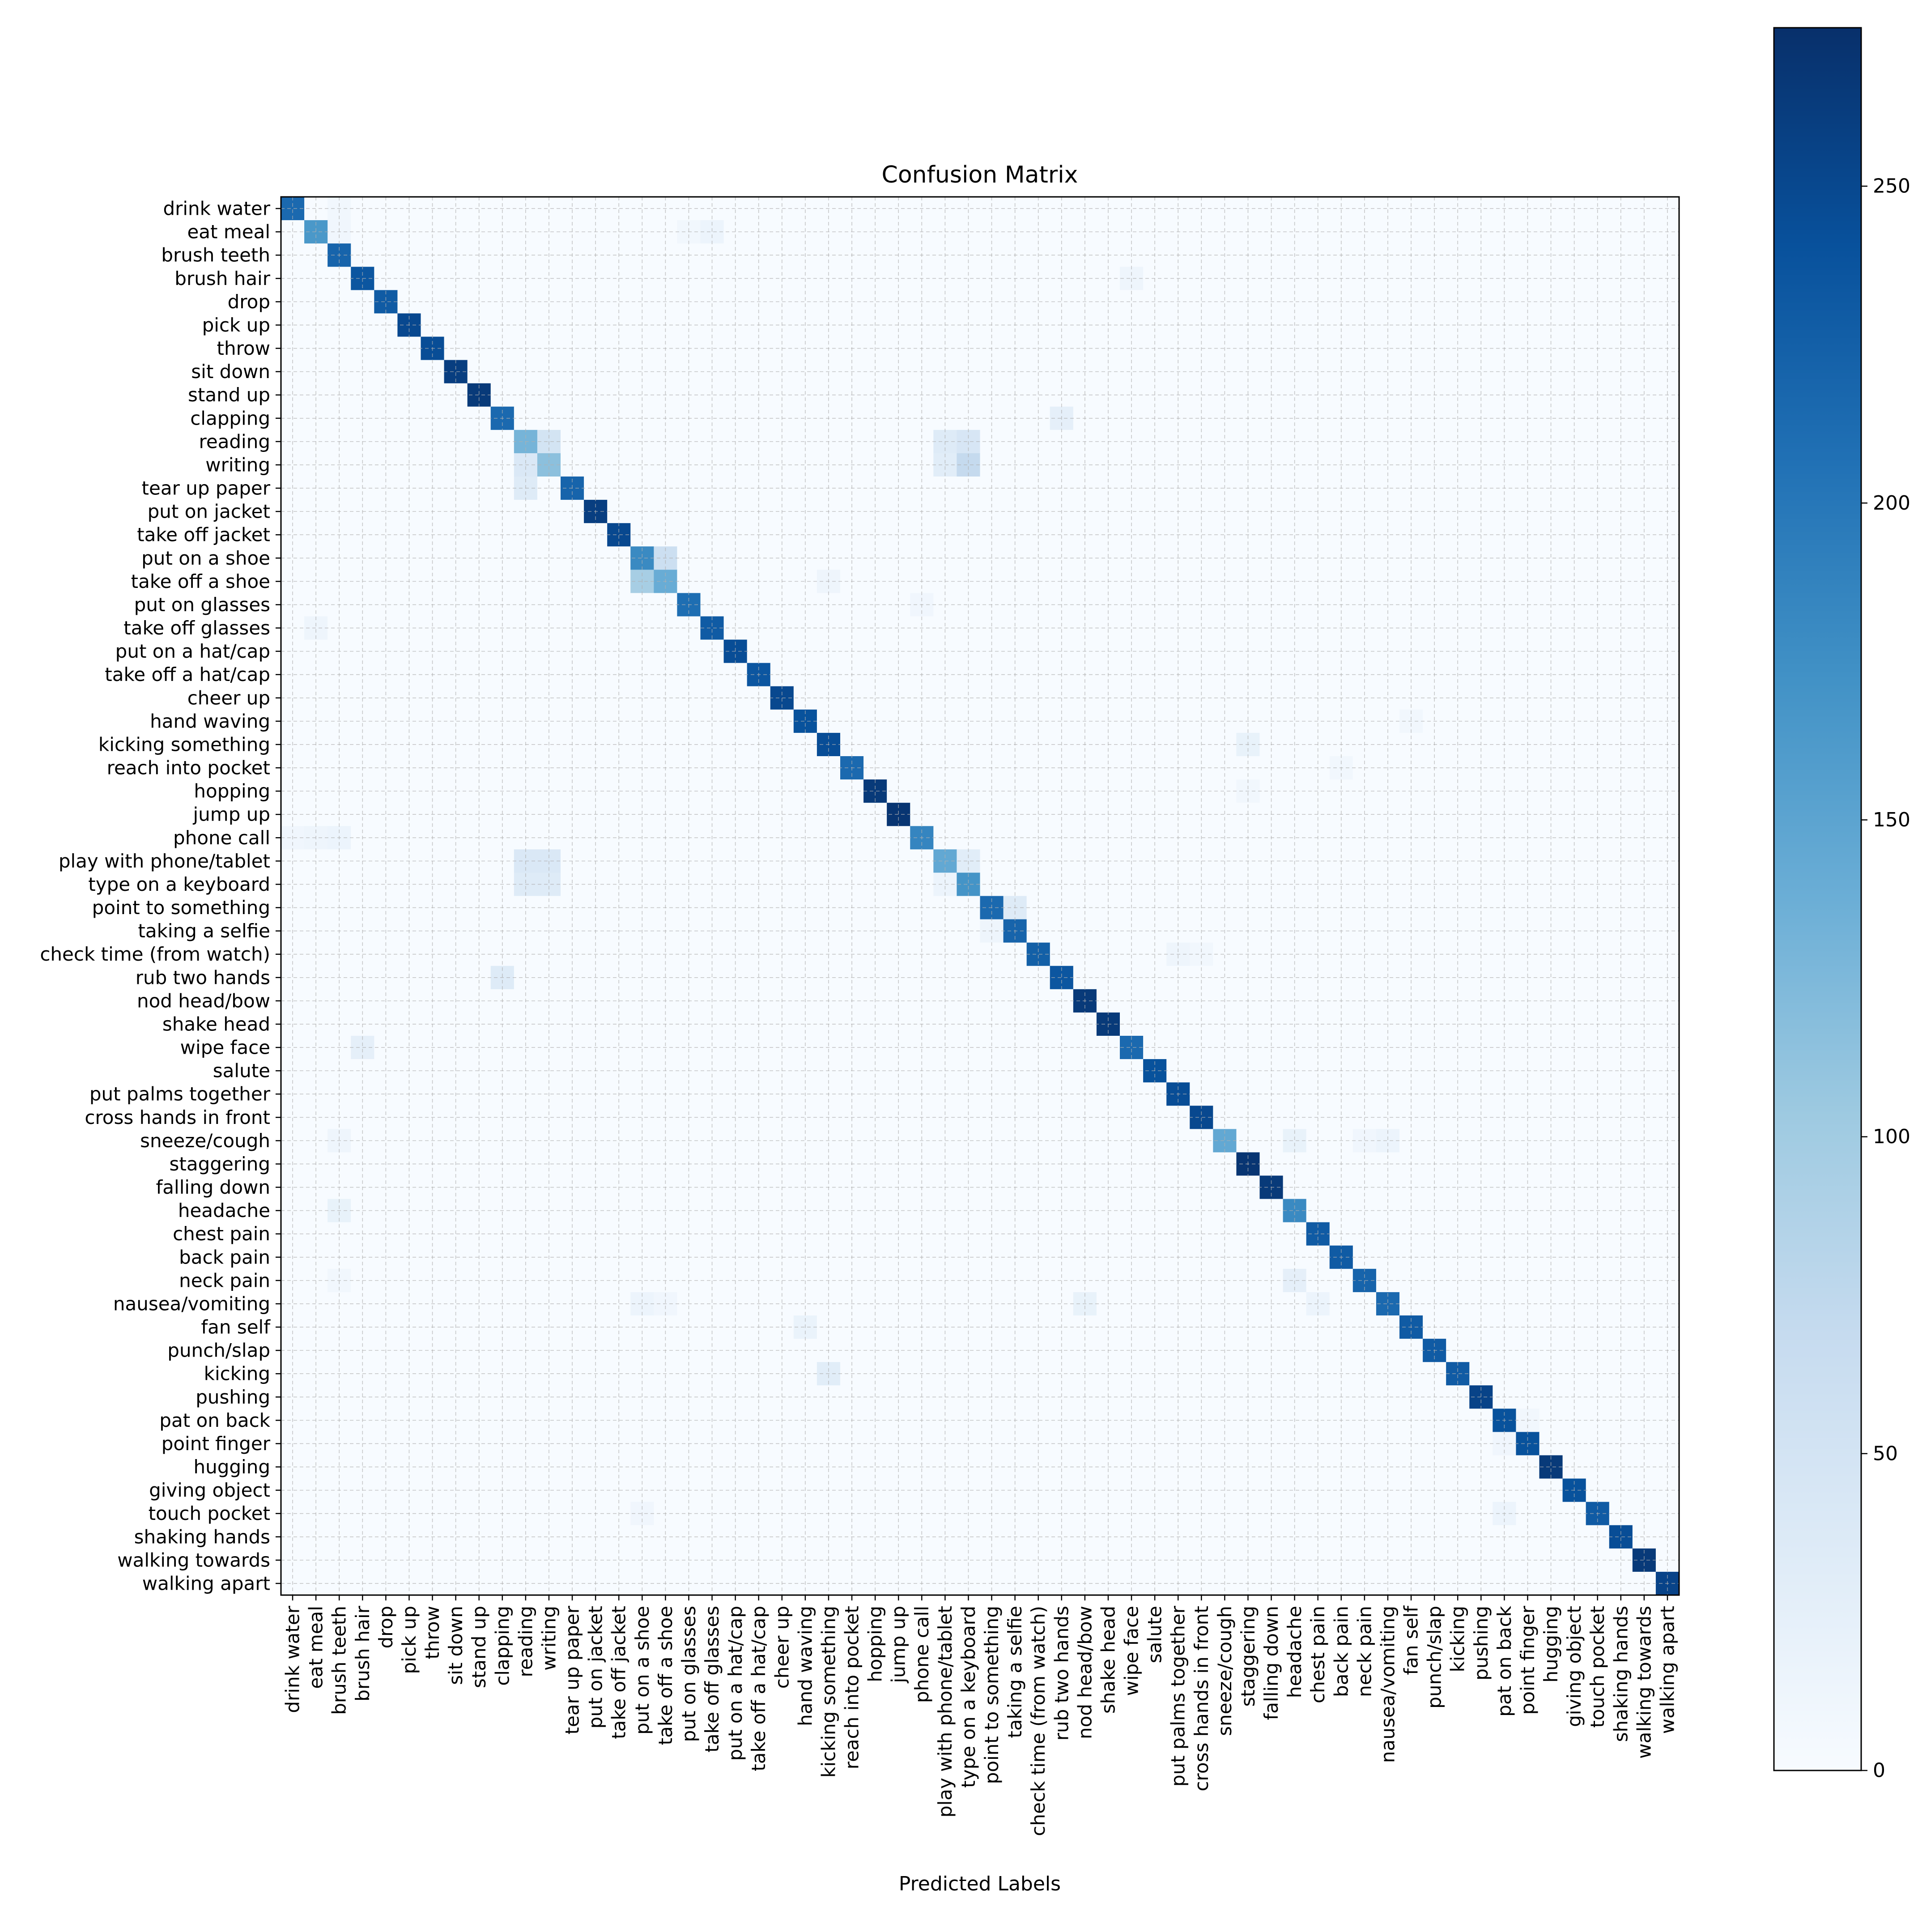 Image resolution: width=1918 pixels, height=1932 pixels. I want to click on colorbar-tick-label: 0, so click(1879, 1770).